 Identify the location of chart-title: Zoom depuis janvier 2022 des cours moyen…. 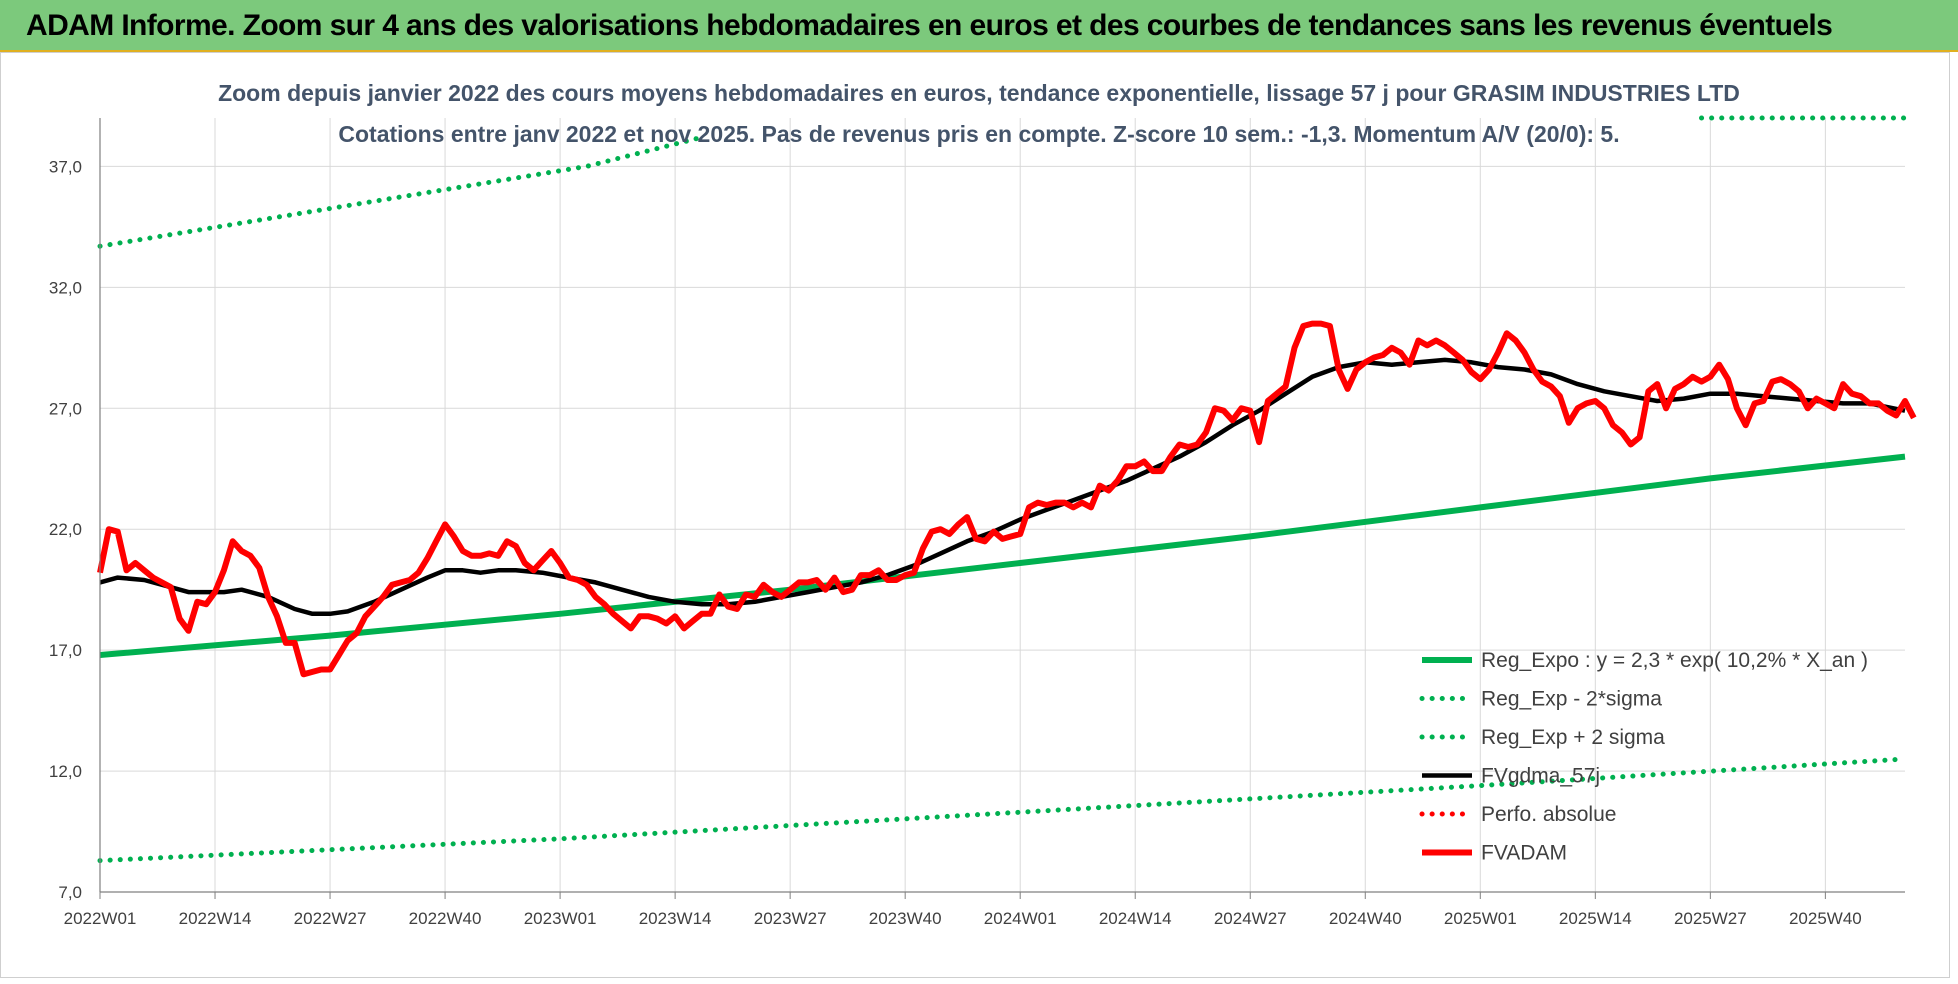
(979, 93).